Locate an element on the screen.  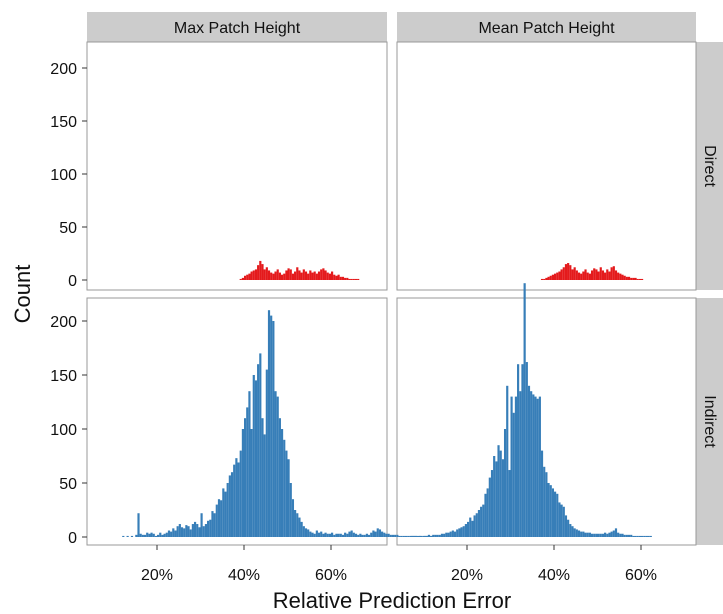
y-tick-label: 150 is located at coordinates (63, 122).